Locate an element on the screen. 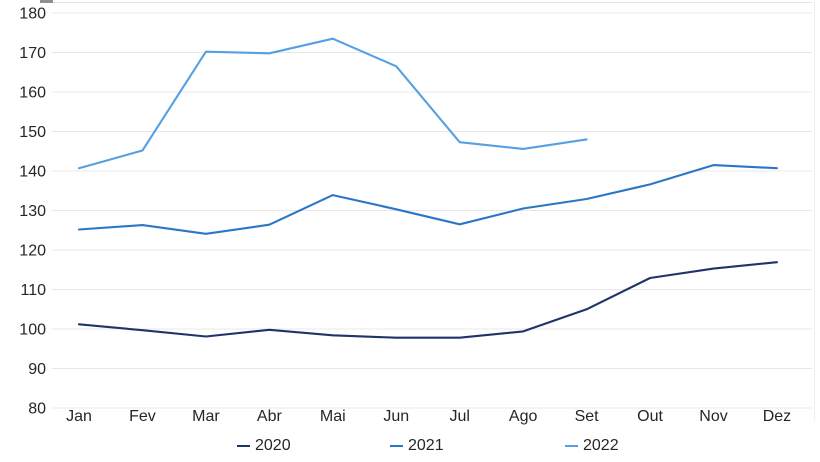  legend-item-2021: 2021 is located at coordinates (417, 446).